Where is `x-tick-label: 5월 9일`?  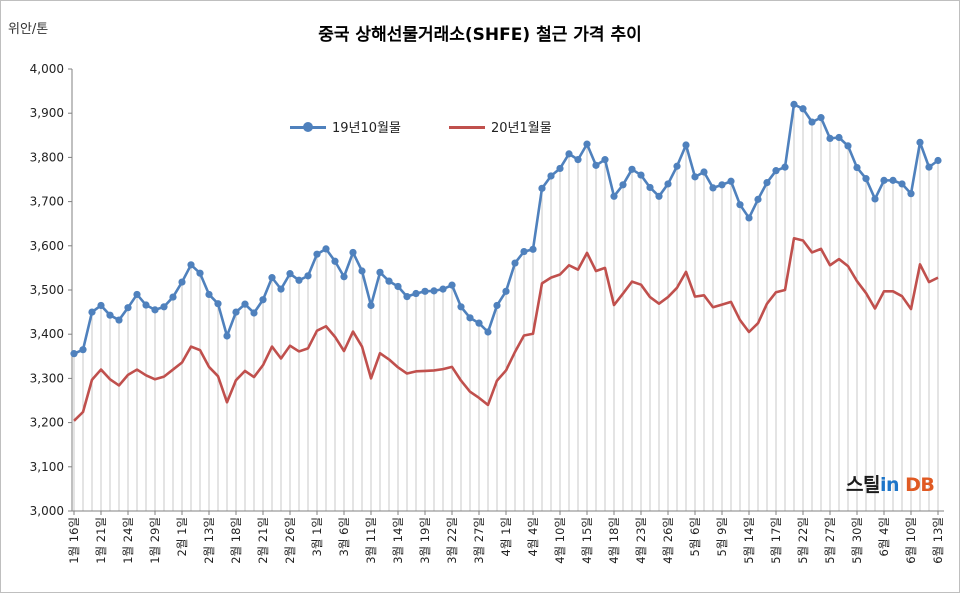
x-tick-label: 5월 9일 is located at coordinates (722, 536).